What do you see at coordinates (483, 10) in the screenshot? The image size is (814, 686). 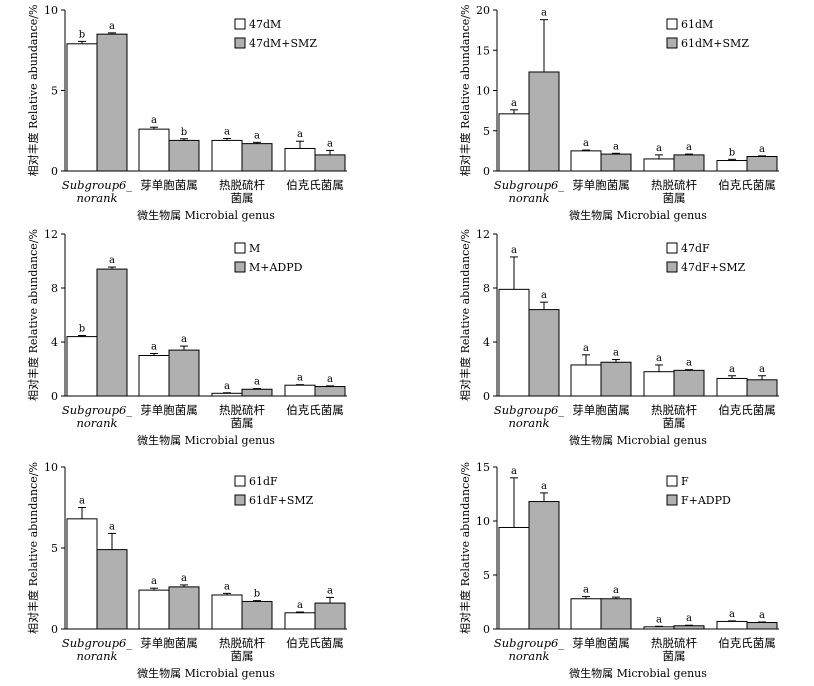 I see `y-tick-label: 20` at bounding box center [483, 10].